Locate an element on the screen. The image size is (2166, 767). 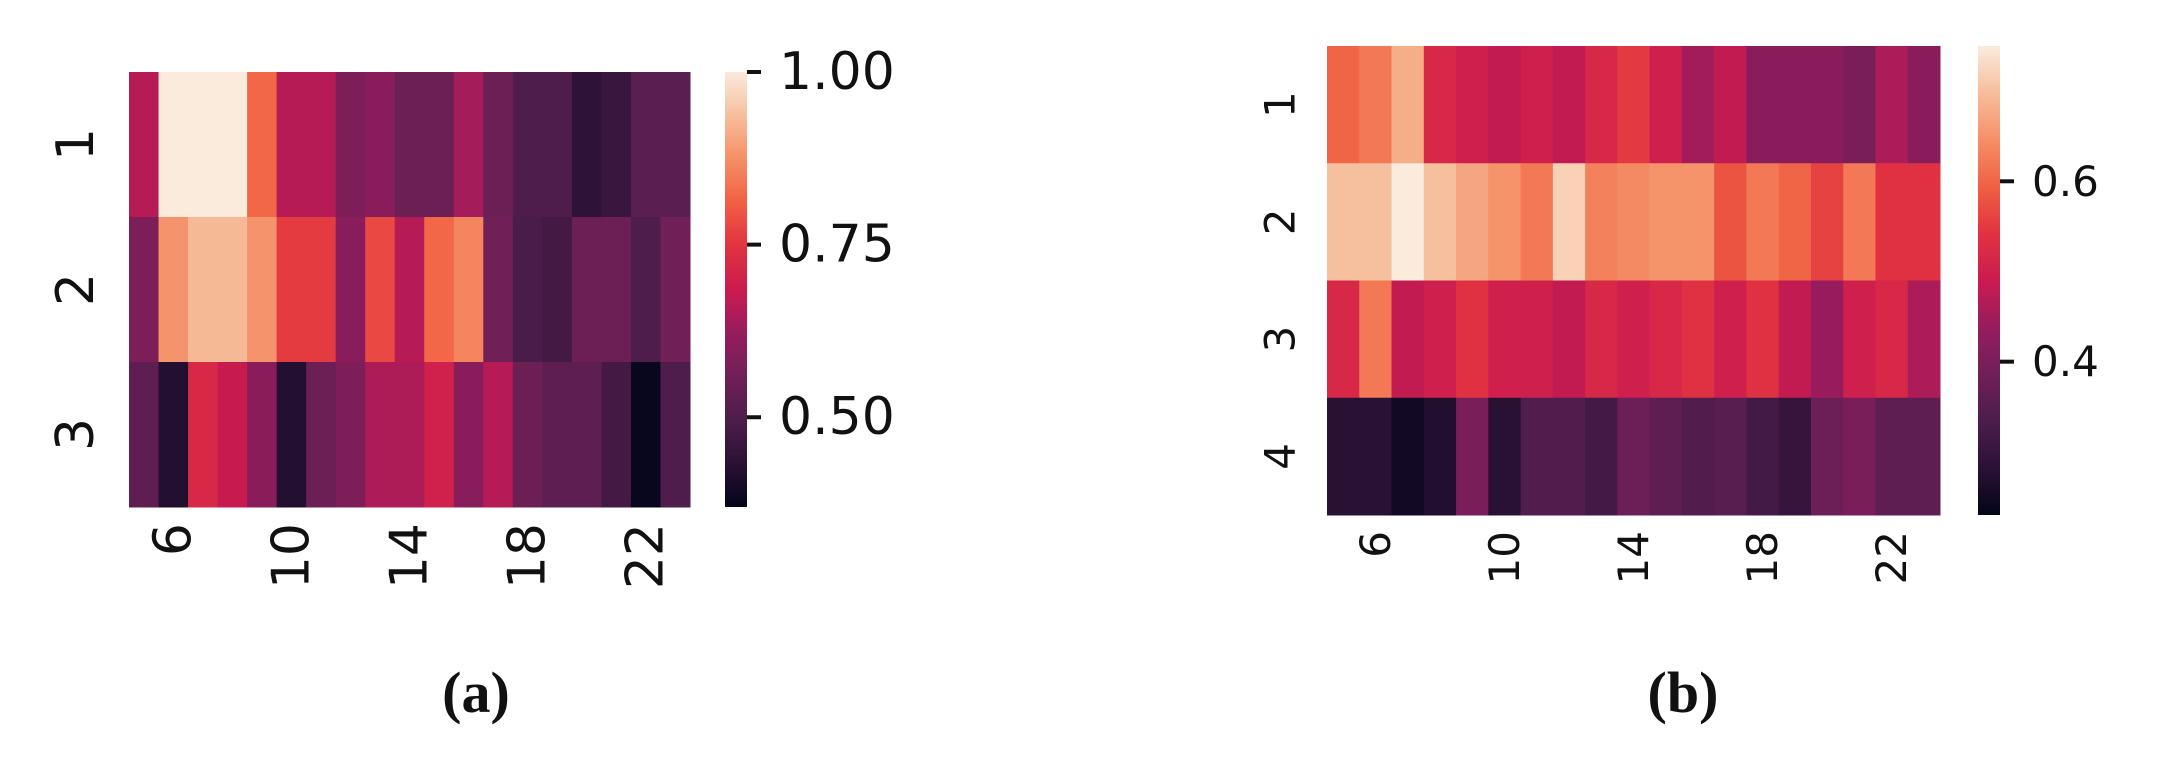
colorbar-tick-label: 1.00 is located at coordinates (837, 72).